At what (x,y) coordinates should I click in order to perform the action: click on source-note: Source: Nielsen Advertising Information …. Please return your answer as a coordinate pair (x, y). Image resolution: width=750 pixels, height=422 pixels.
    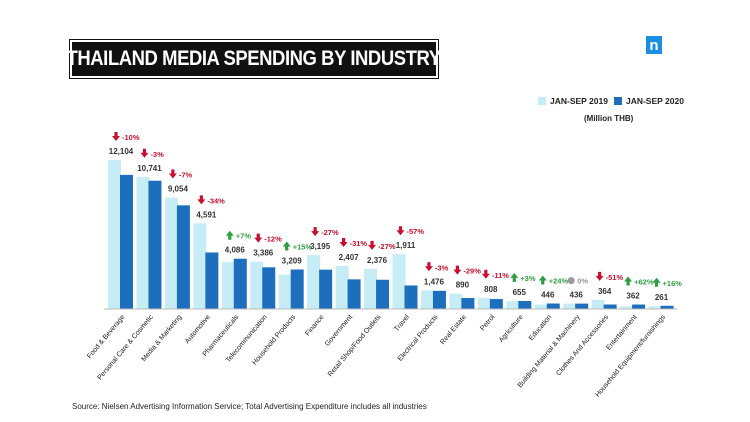
    Looking at the image, I should click on (249, 406).